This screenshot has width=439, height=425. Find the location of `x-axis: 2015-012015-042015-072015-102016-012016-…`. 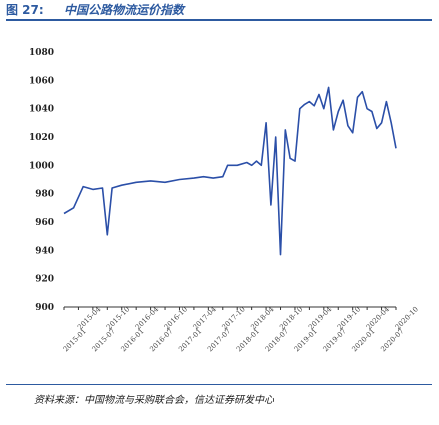

x-axis: 2015-012015-042015-072015-102016-012016-… is located at coordinates (241, 329).